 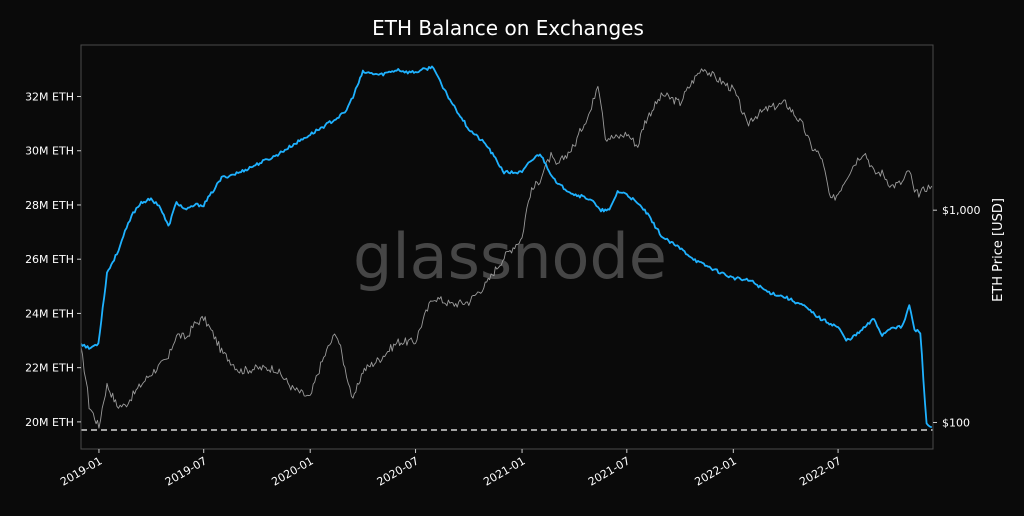 I want to click on y-tick-right-label: $1,000, so click(x=961, y=210).